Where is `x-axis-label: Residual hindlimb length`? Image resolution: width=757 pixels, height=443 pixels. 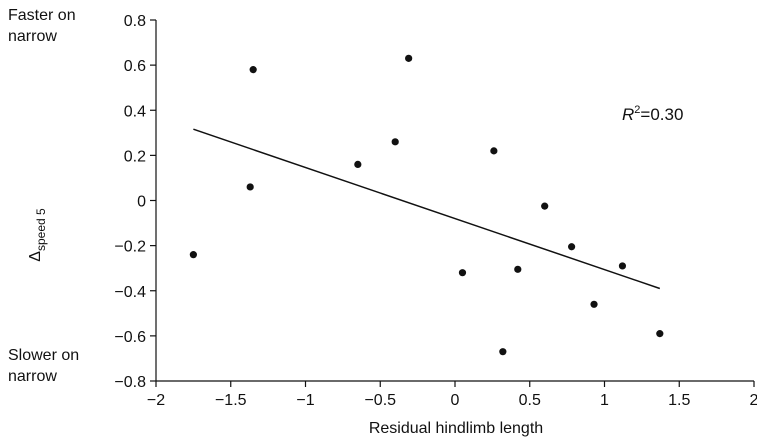
x-axis-label: Residual hindlimb length is located at coordinates (456, 428).